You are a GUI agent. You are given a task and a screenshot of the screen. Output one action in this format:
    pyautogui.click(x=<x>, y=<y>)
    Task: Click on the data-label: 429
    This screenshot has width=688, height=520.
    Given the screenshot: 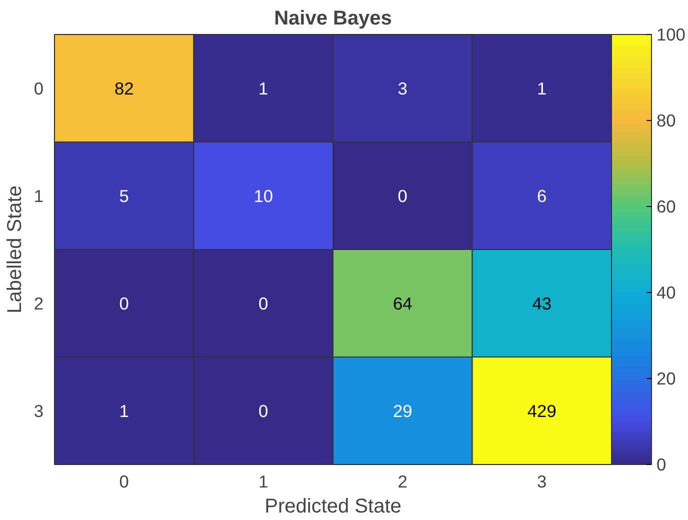 What is the action you would take?
    pyautogui.click(x=541, y=410)
    